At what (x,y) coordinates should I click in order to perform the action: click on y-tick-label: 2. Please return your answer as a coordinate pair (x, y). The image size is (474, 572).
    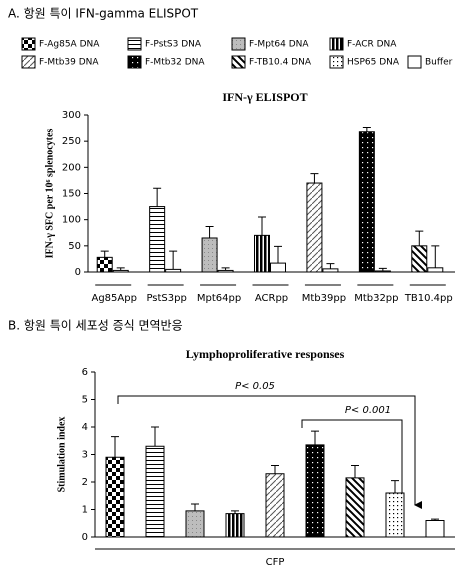
    Looking at the image, I should click on (85, 482).